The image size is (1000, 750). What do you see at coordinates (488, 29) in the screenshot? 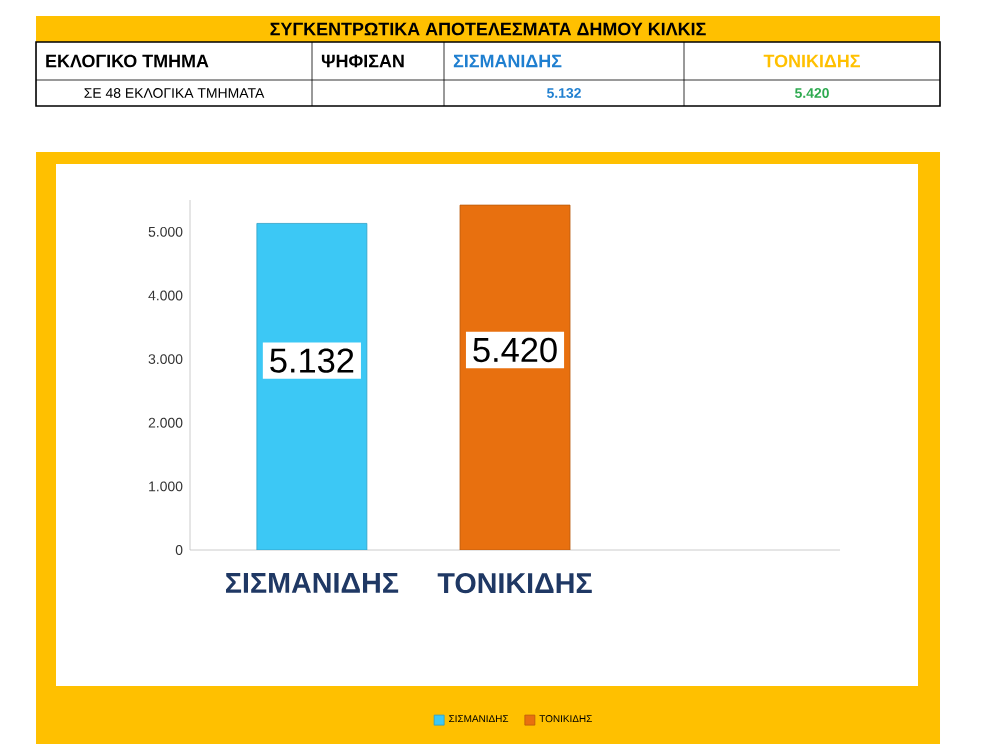
I see `chart-title: ΣΥΓΚΕΝΤΡΩΤΙΚΑ ΑΠΟΤΕΛΕΣΜΑΤΑ ΔΗΜΟΥ ΚΙΛΚΙΣ` at bounding box center [488, 29].